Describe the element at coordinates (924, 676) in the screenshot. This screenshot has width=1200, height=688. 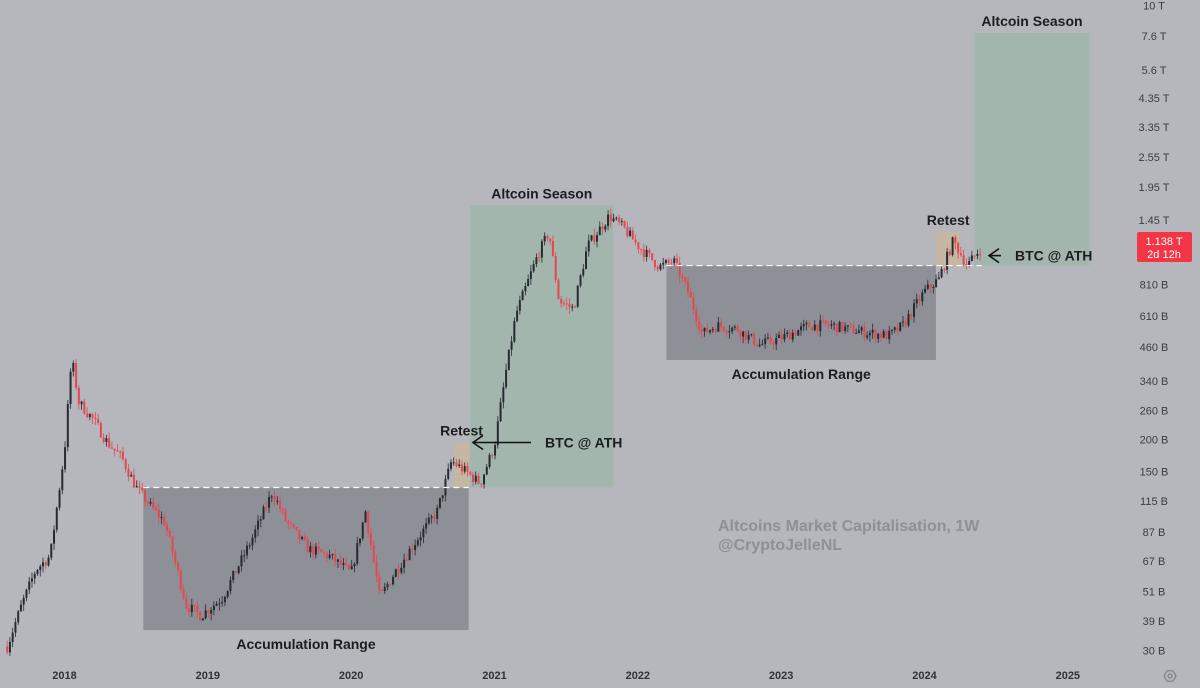
I see `x-tick-label-6: 2024` at that location.